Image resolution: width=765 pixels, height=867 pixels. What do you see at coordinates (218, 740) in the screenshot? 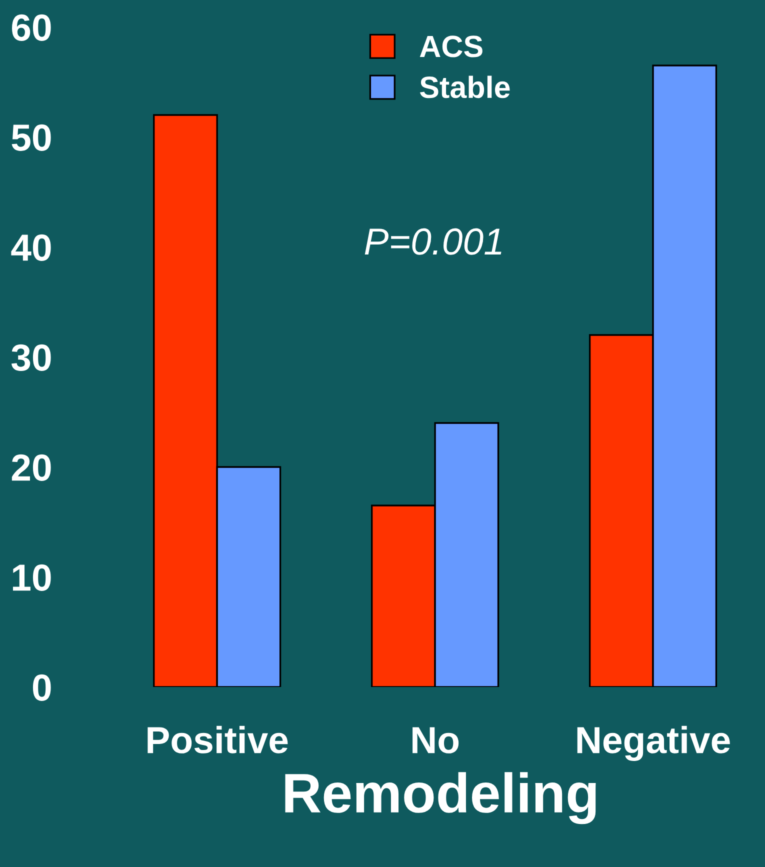
I see `x-tick-label: Positive` at bounding box center [218, 740].